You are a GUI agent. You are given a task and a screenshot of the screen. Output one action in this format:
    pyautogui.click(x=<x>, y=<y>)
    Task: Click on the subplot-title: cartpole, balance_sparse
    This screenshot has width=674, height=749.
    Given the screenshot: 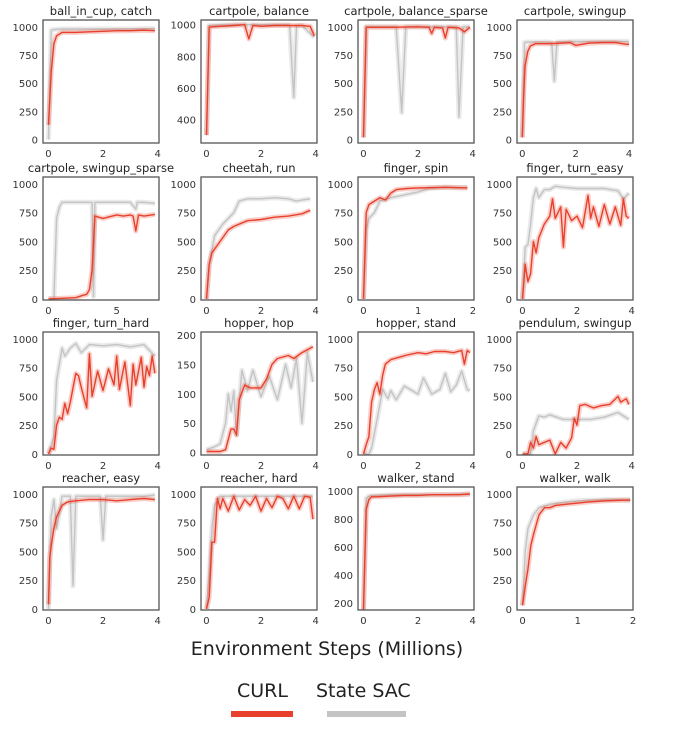 What is the action you would take?
    pyautogui.click(x=416, y=11)
    